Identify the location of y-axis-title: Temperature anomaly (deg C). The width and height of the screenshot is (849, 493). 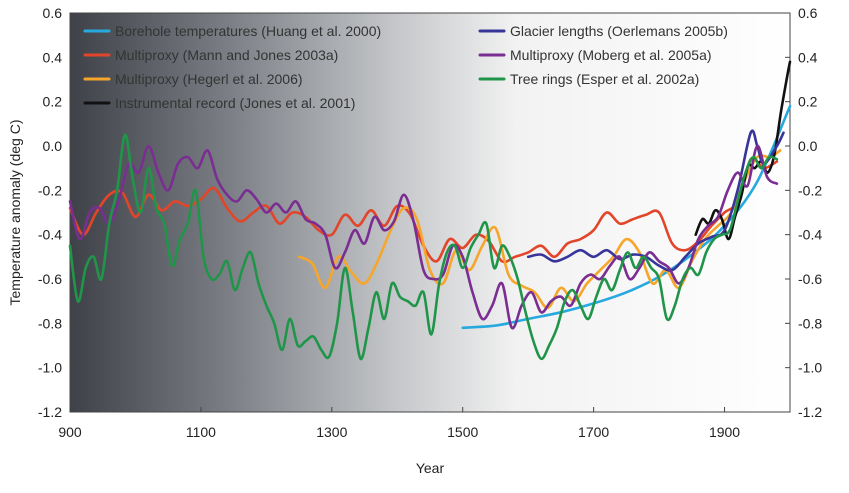
(15, 213).